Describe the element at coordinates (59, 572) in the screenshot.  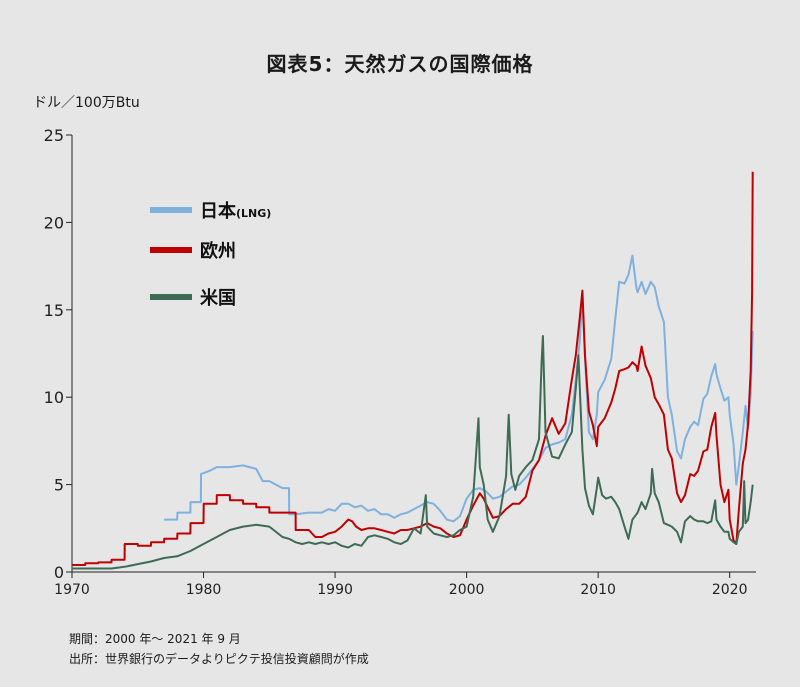
I see `y-tick-label: 0` at that location.